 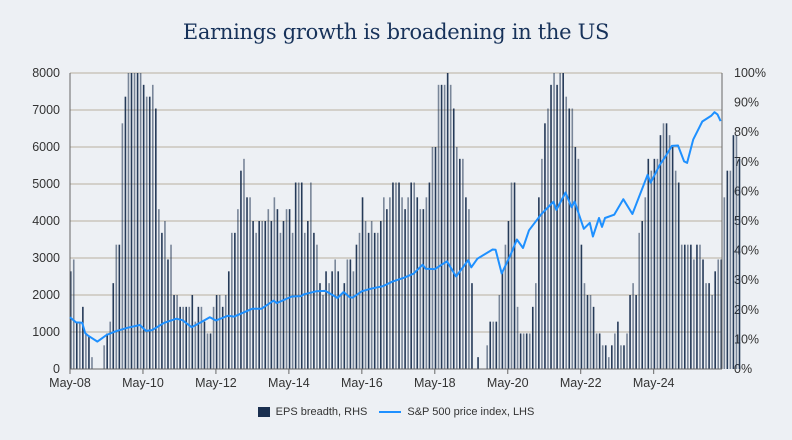 What do you see at coordinates (743, 369) in the screenshot?
I see `right-tick-label: 0%` at bounding box center [743, 369].